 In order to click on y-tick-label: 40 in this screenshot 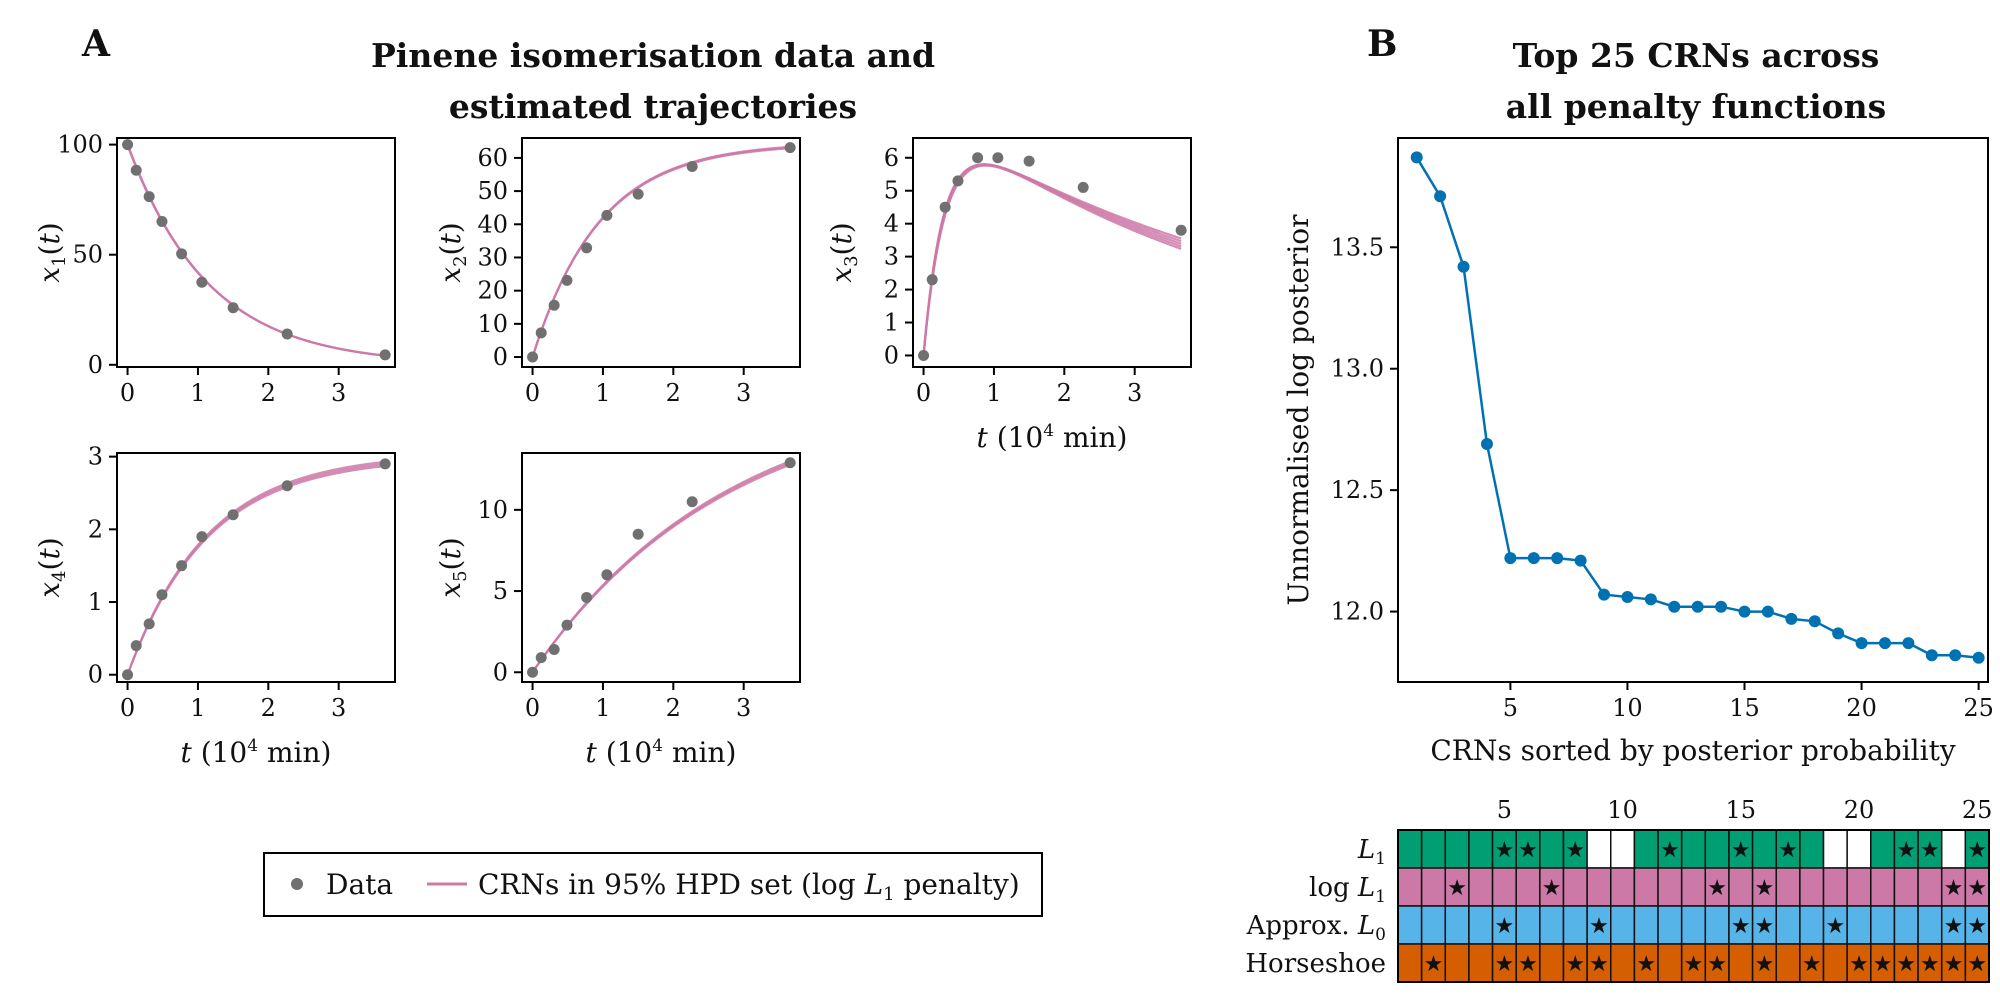, I will do `click(492, 224)`.